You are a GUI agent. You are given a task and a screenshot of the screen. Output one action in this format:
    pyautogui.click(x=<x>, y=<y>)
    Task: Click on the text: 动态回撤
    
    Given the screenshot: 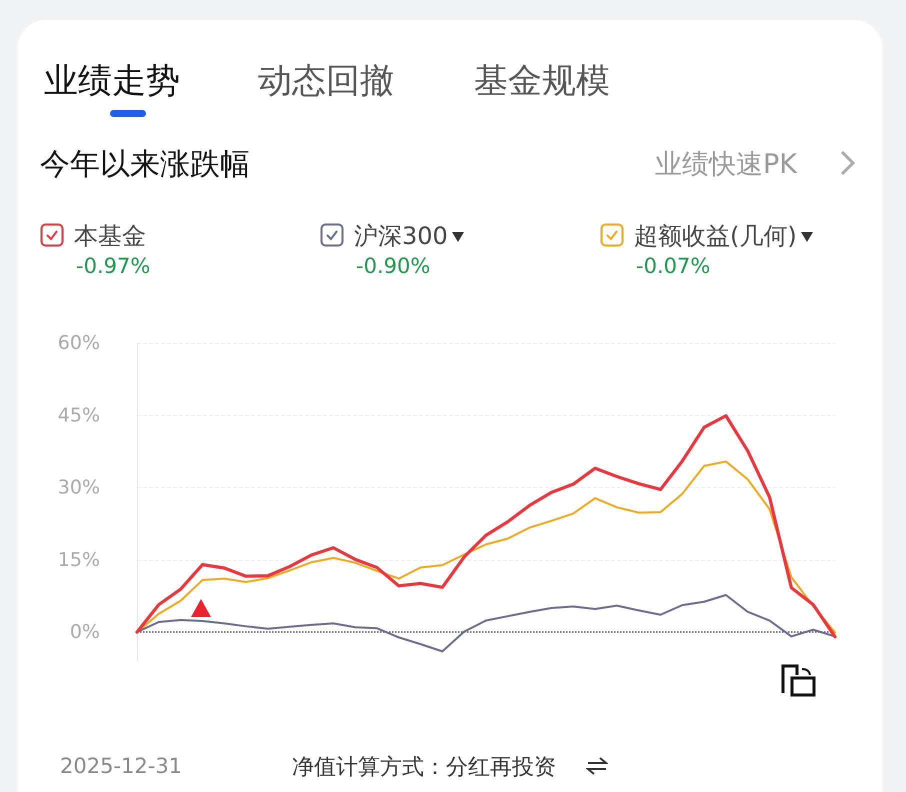 What is the action you would take?
    pyautogui.click(x=326, y=81)
    